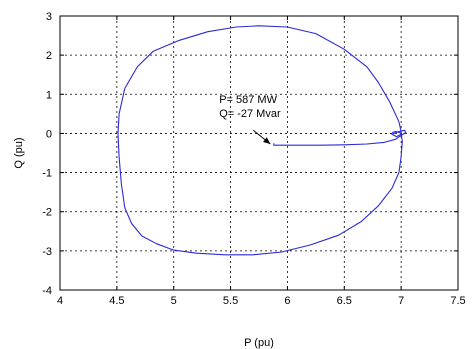 The width and height of the screenshot is (472, 349). I want to click on x-tick-label: 5, so click(174, 301).